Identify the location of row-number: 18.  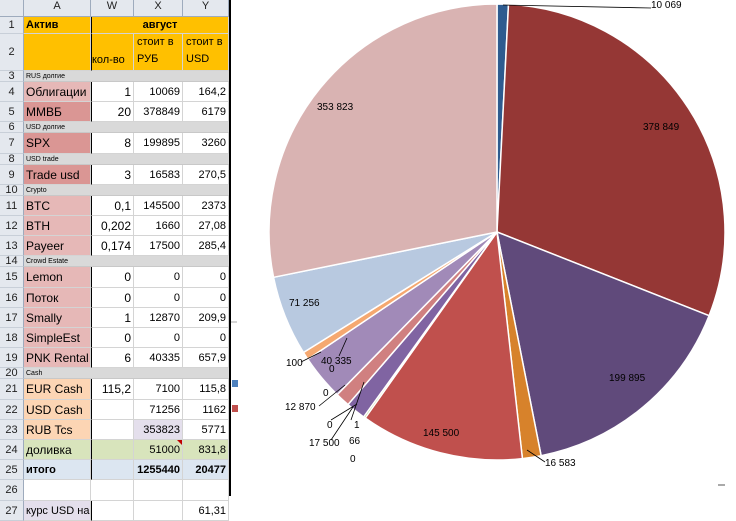
(12, 338).